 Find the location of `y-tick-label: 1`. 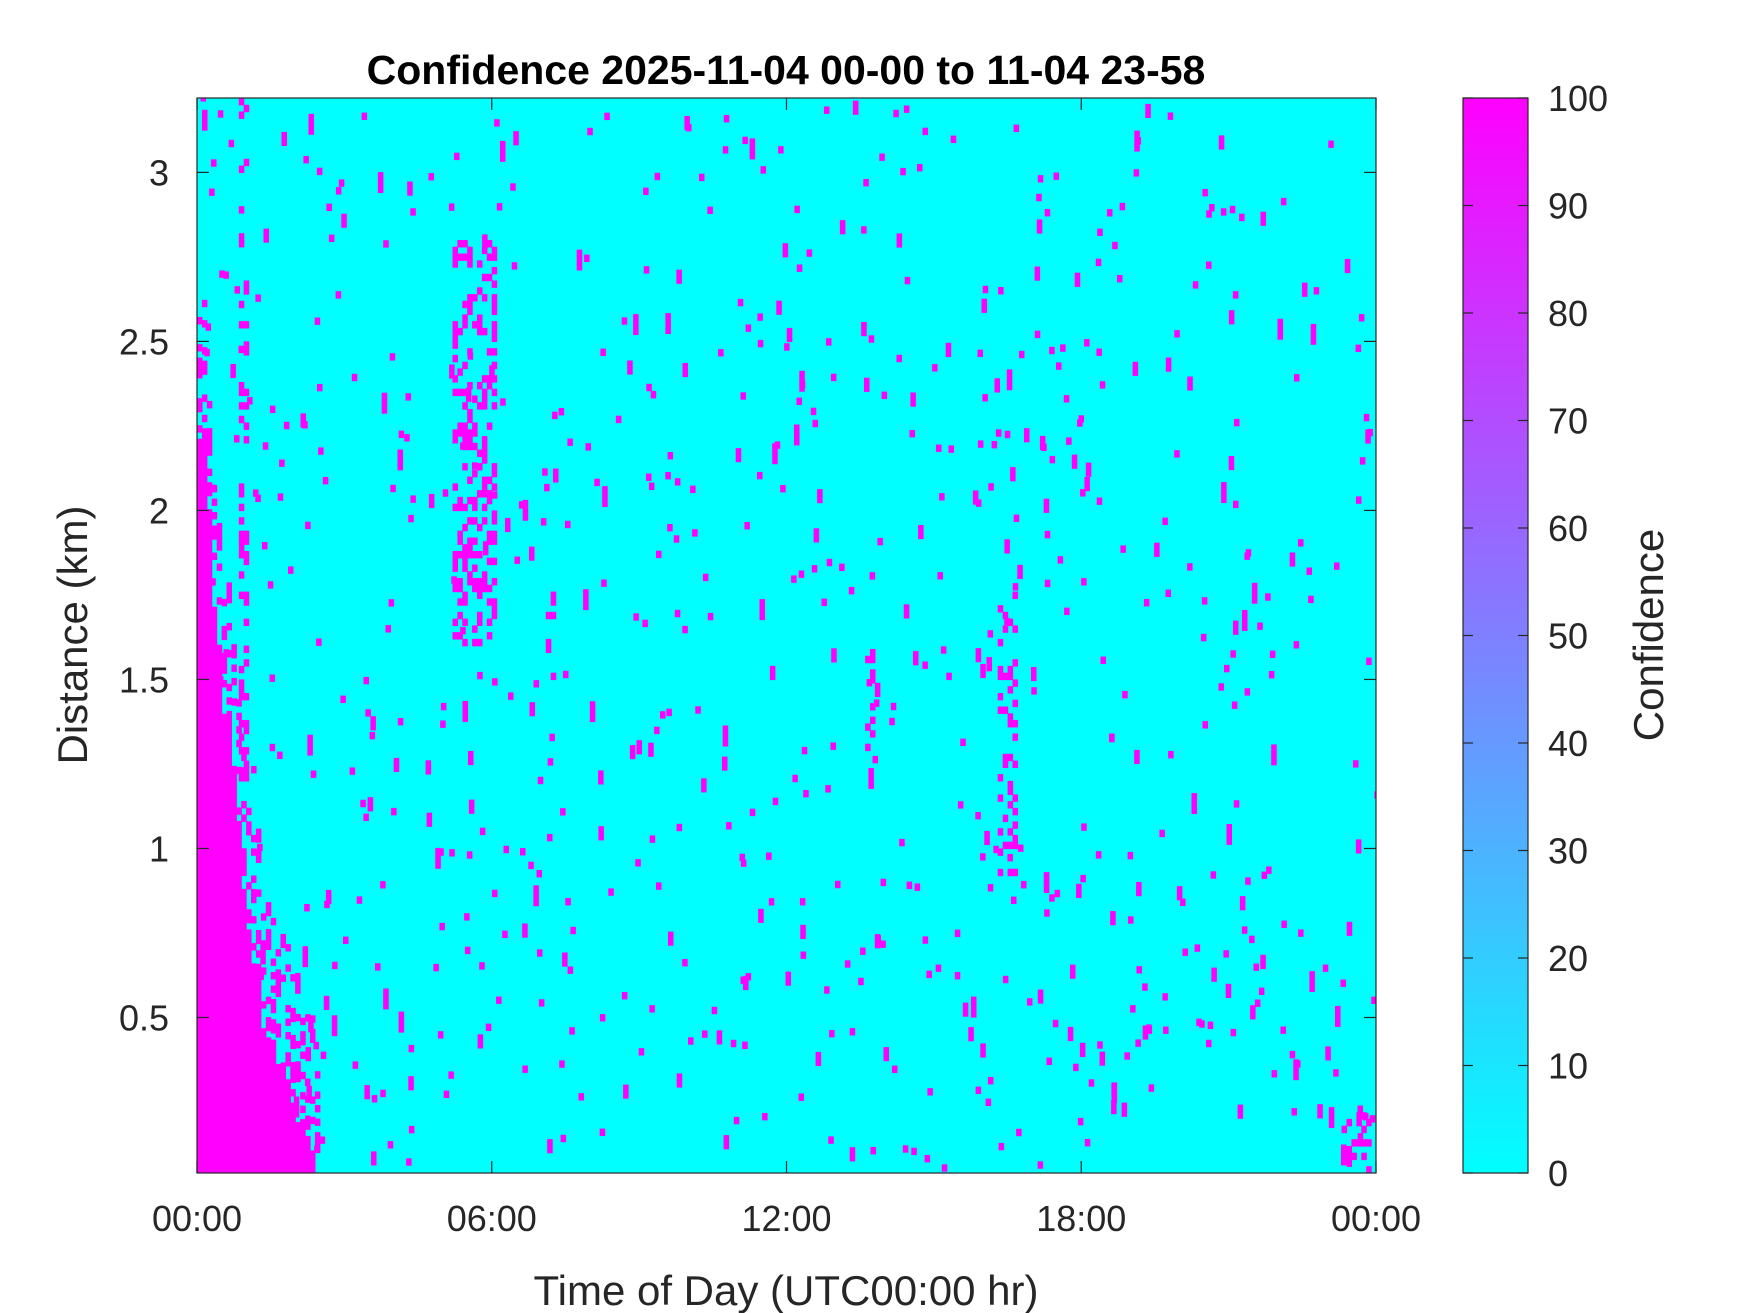

y-tick-label: 1 is located at coordinates (159, 848).